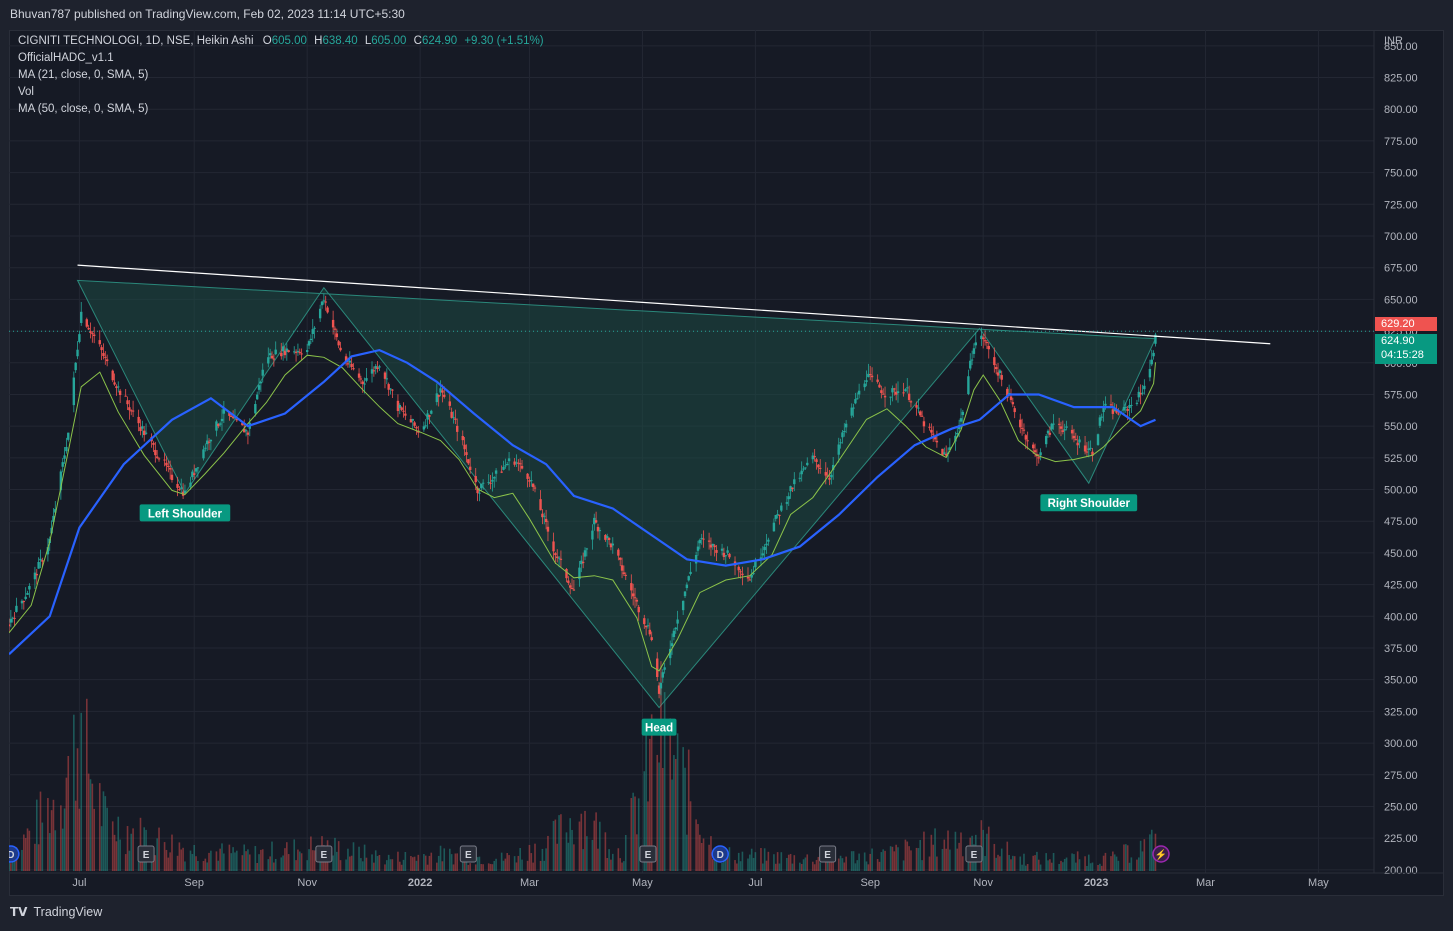  I want to click on tradingview-logo-icon: 𝗧𝗩, so click(19, 912).